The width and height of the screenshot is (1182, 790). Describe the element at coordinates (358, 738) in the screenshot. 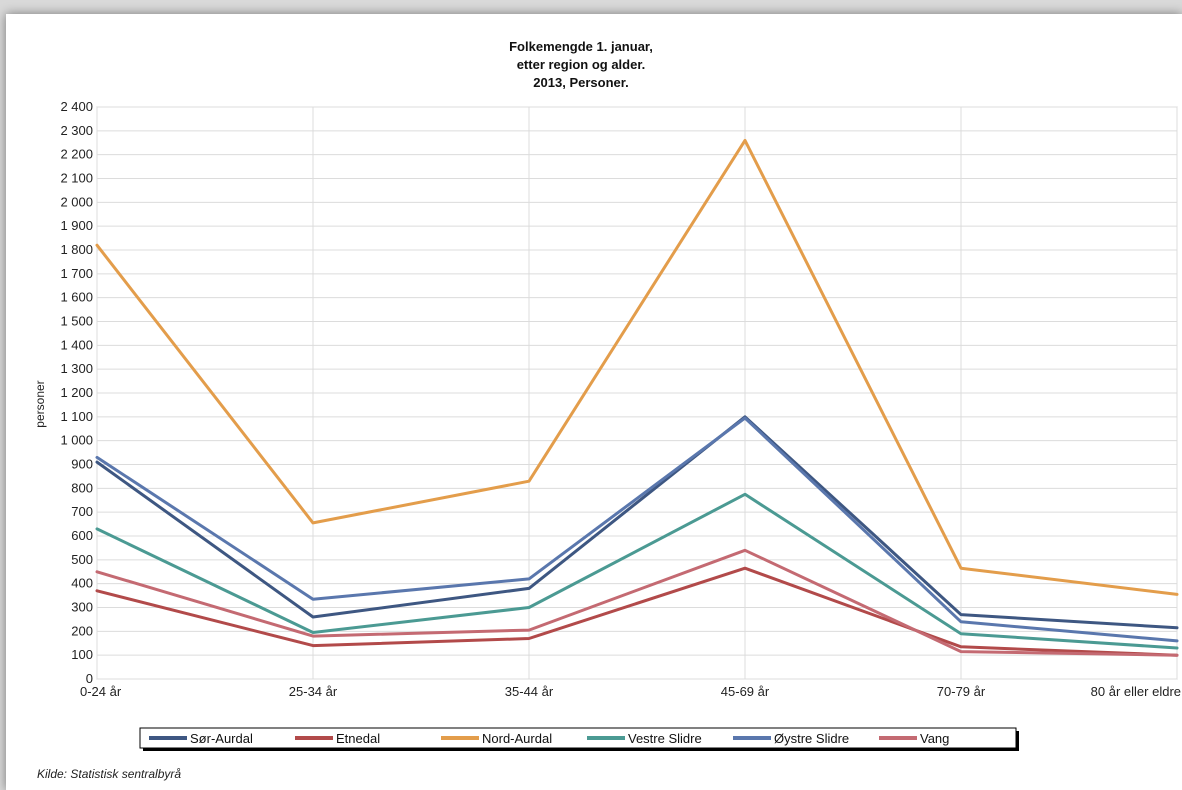

I see `legend-label: Etnedal` at that location.